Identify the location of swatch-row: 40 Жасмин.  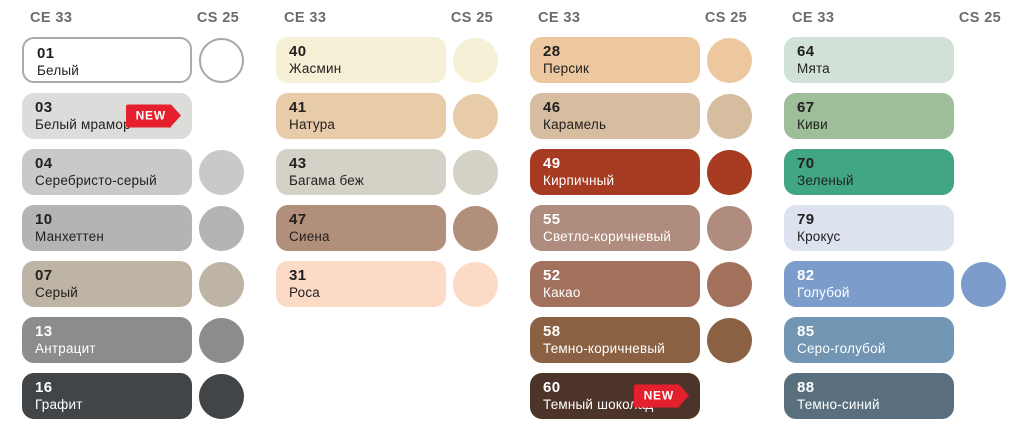
(387, 60).